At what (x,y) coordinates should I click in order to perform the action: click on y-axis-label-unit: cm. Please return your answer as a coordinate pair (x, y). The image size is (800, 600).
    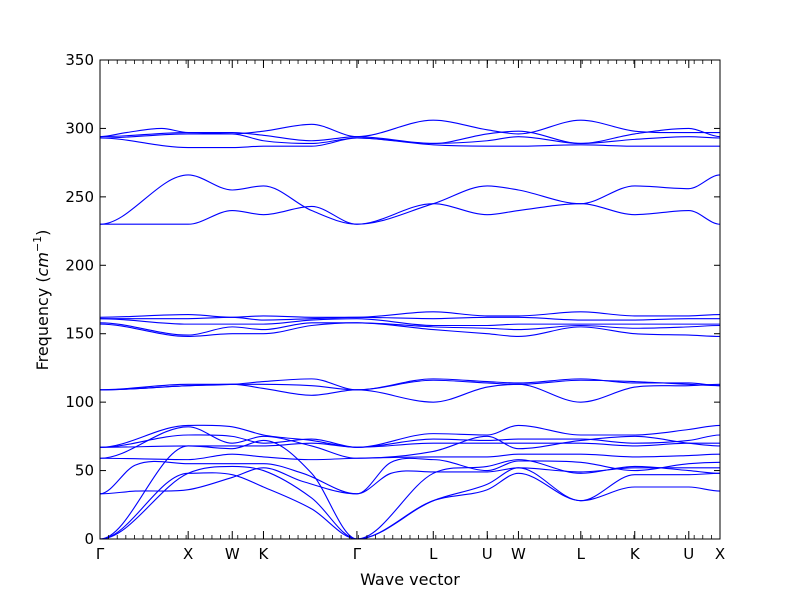
    Looking at the image, I should click on (42, 264).